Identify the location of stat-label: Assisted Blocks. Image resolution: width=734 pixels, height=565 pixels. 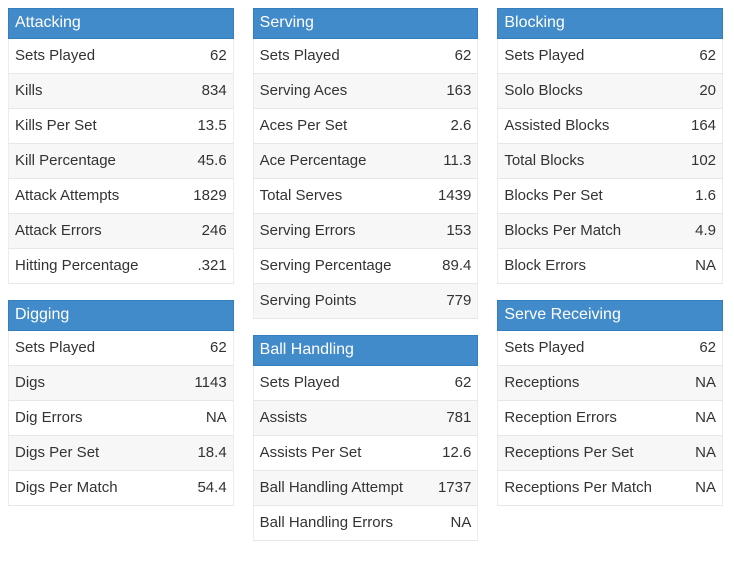
(584, 126).